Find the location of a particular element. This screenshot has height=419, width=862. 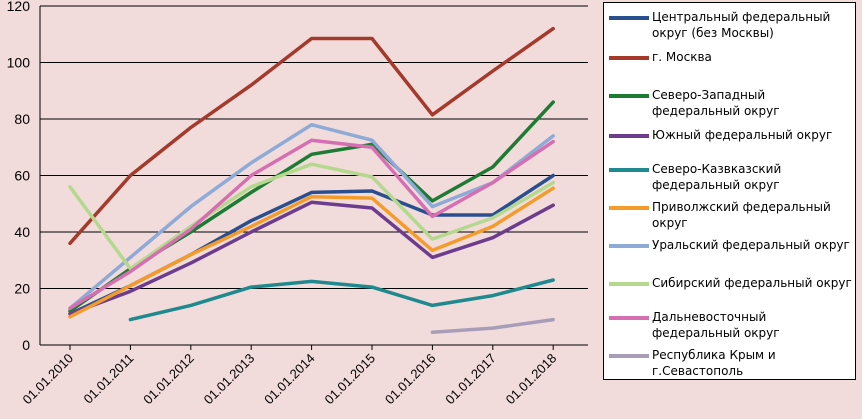

legend-item: Уральский федеральный округ is located at coordinates (730, 257).